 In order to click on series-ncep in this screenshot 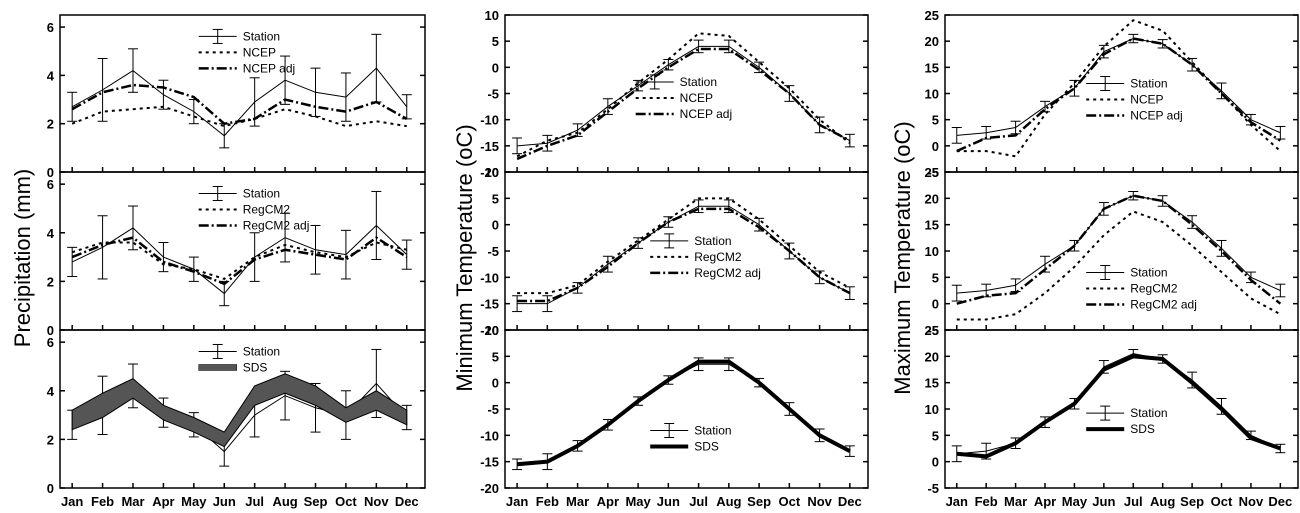, I will do `click(239, 116)`.